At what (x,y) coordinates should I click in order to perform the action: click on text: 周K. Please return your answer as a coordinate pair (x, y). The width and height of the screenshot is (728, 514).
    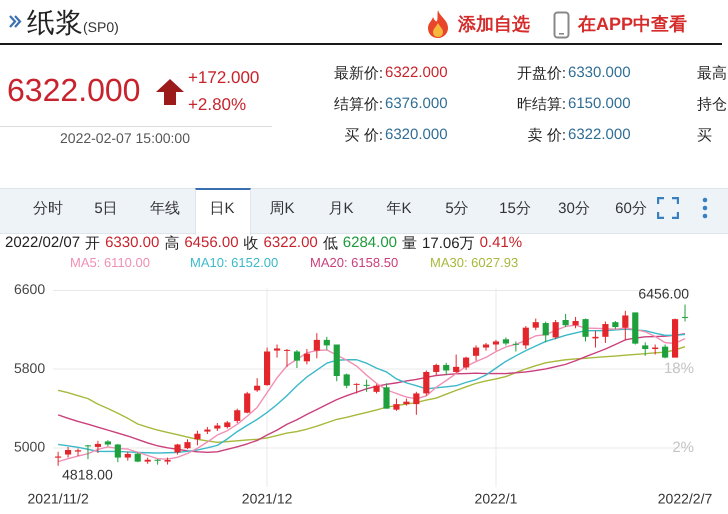
    Looking at the image, I should click on (282, 208).